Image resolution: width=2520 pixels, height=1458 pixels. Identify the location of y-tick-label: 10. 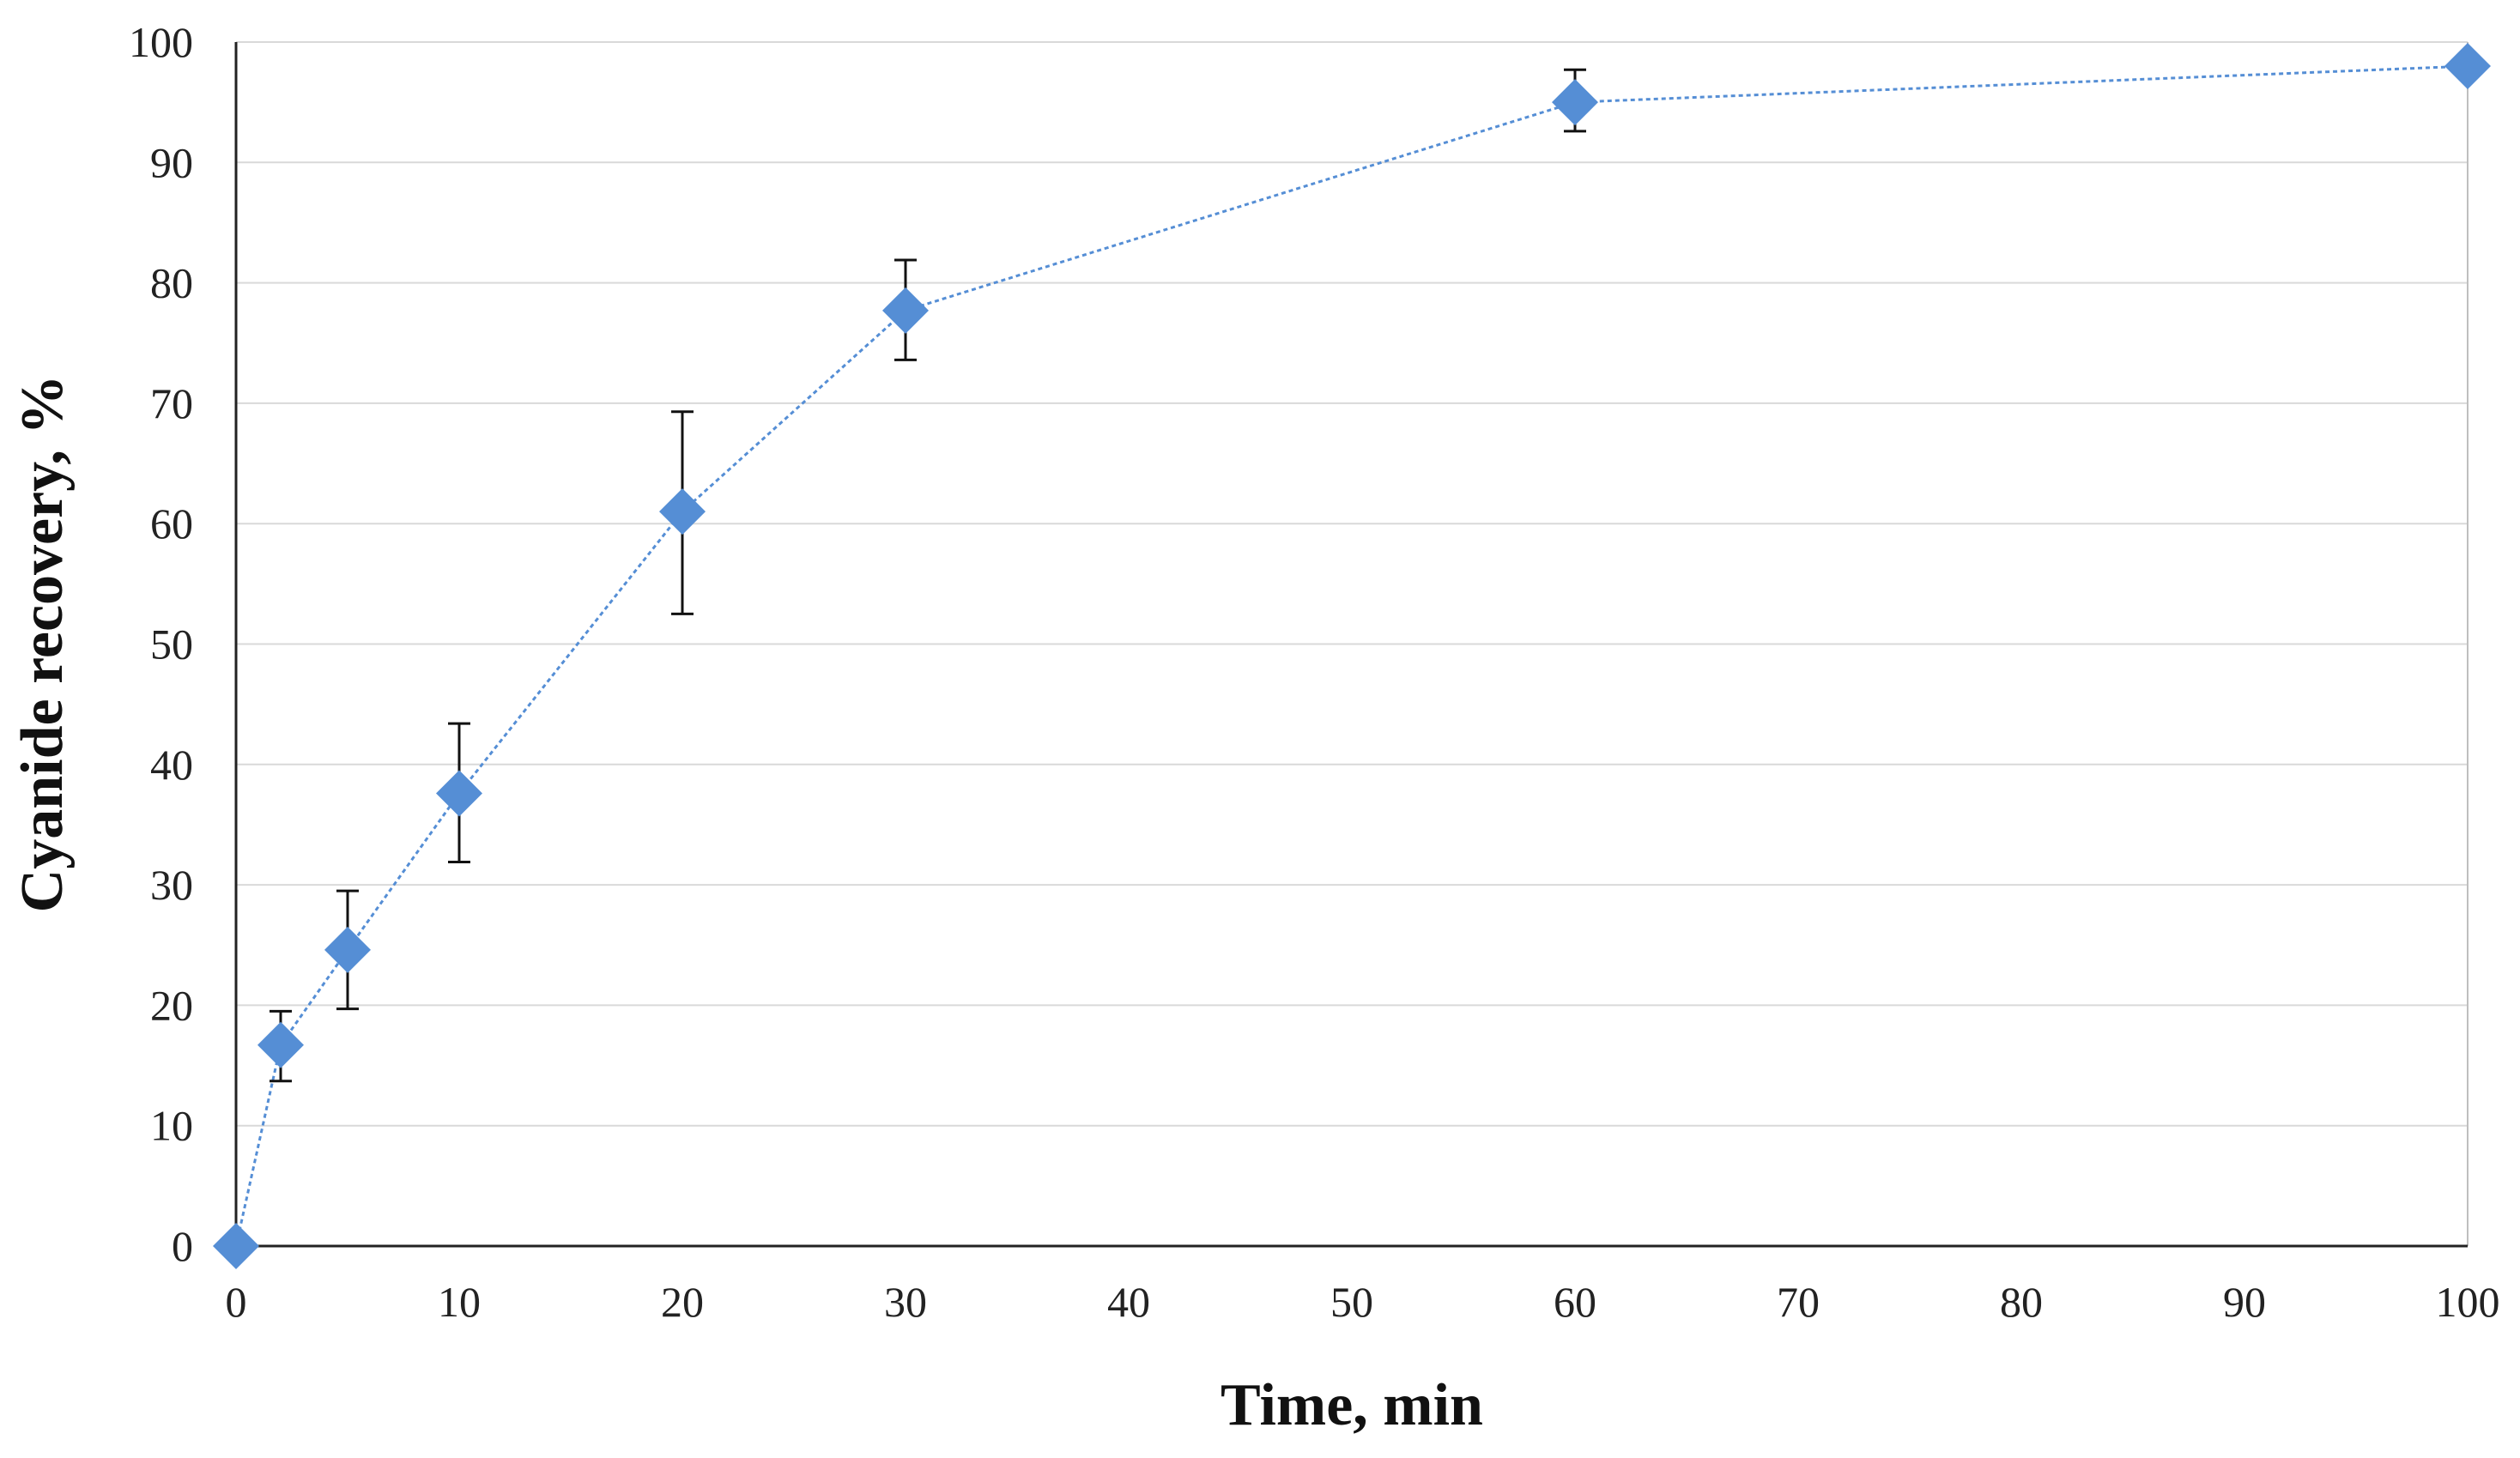
(172, 1126).